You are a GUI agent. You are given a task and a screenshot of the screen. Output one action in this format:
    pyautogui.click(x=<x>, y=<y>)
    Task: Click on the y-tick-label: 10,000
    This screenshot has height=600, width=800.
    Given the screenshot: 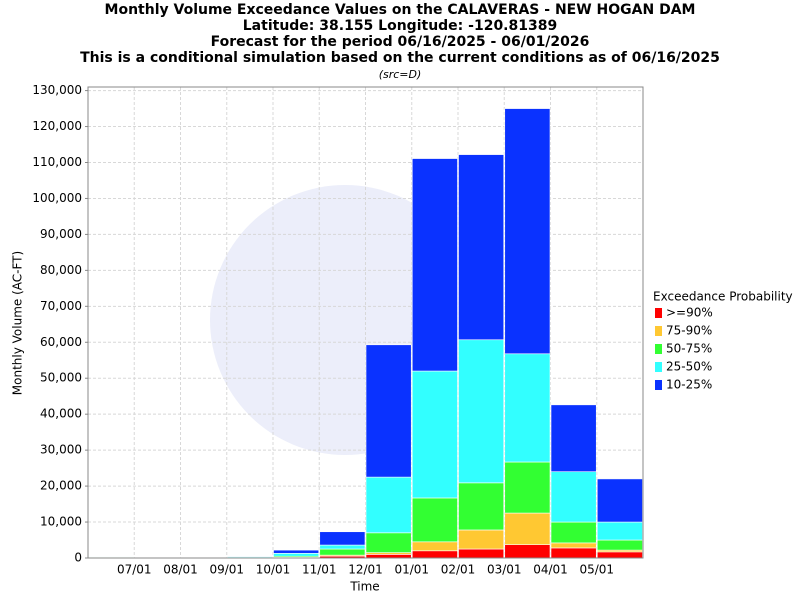 What is the action you would take?
    pyautogui.click(x=61, y=522)
    